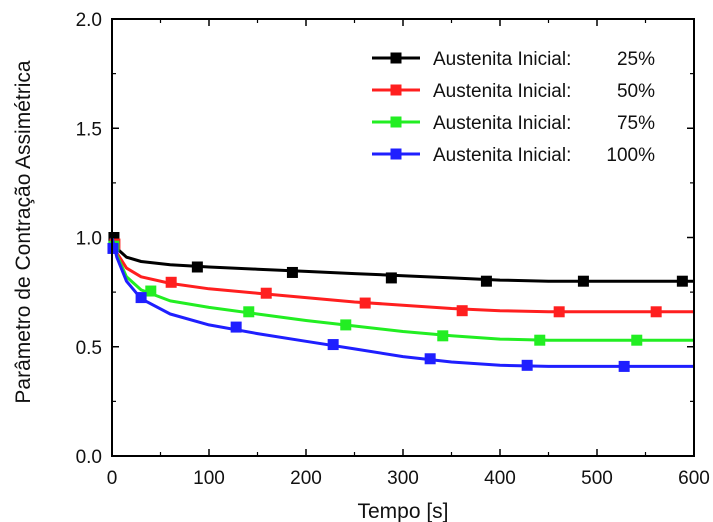 The image size is (713, 522). What do you see at coordinates (306, 478) in the screenshot?
I see `x-tick-label: 200` at bounding box center [306, 478].